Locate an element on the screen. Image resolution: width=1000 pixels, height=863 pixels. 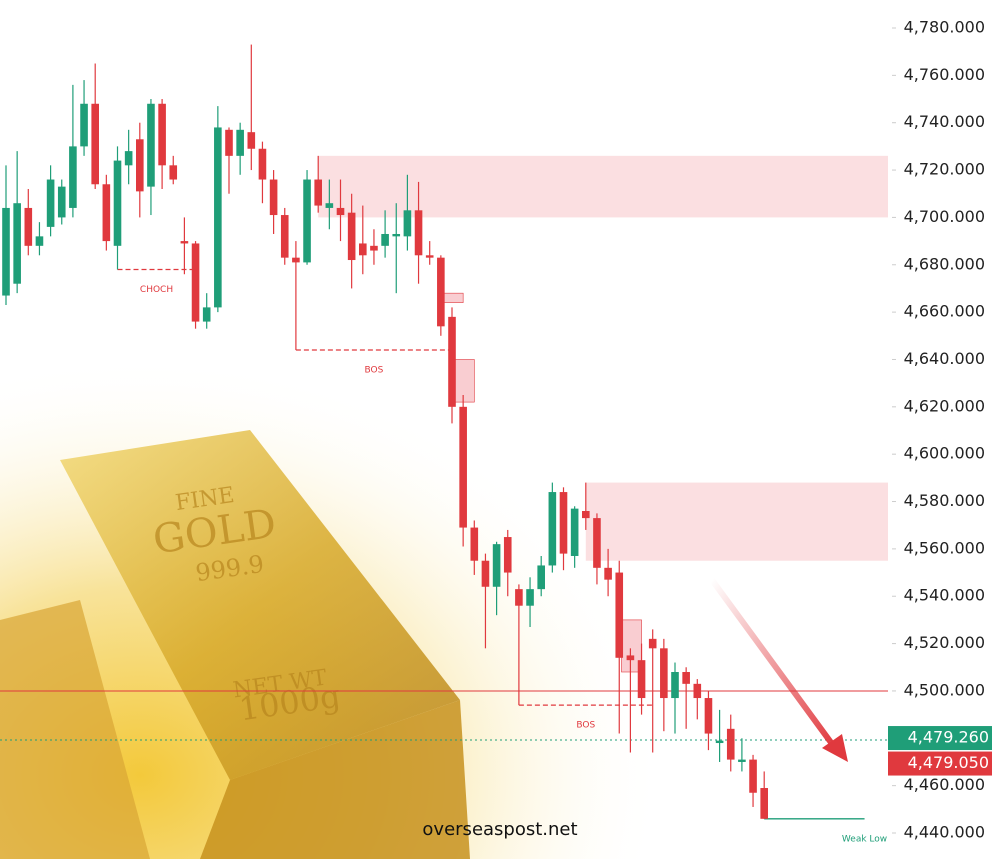
price-badge-label: 4,479.050 is located at coordinates (948, 762).